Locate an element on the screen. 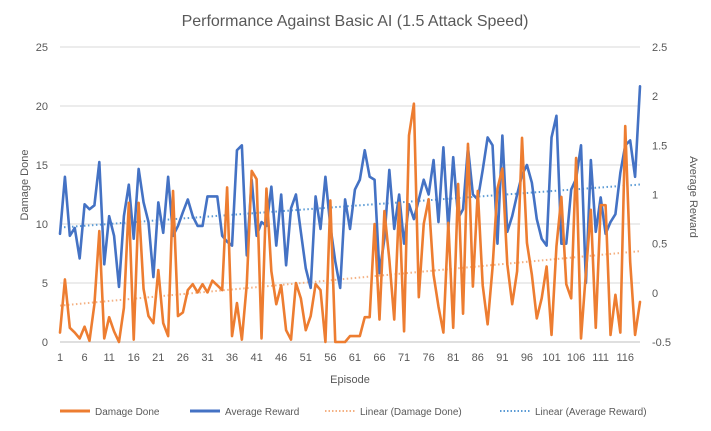  x-tick-label-7: 36 is located at coordinates (232, 358).